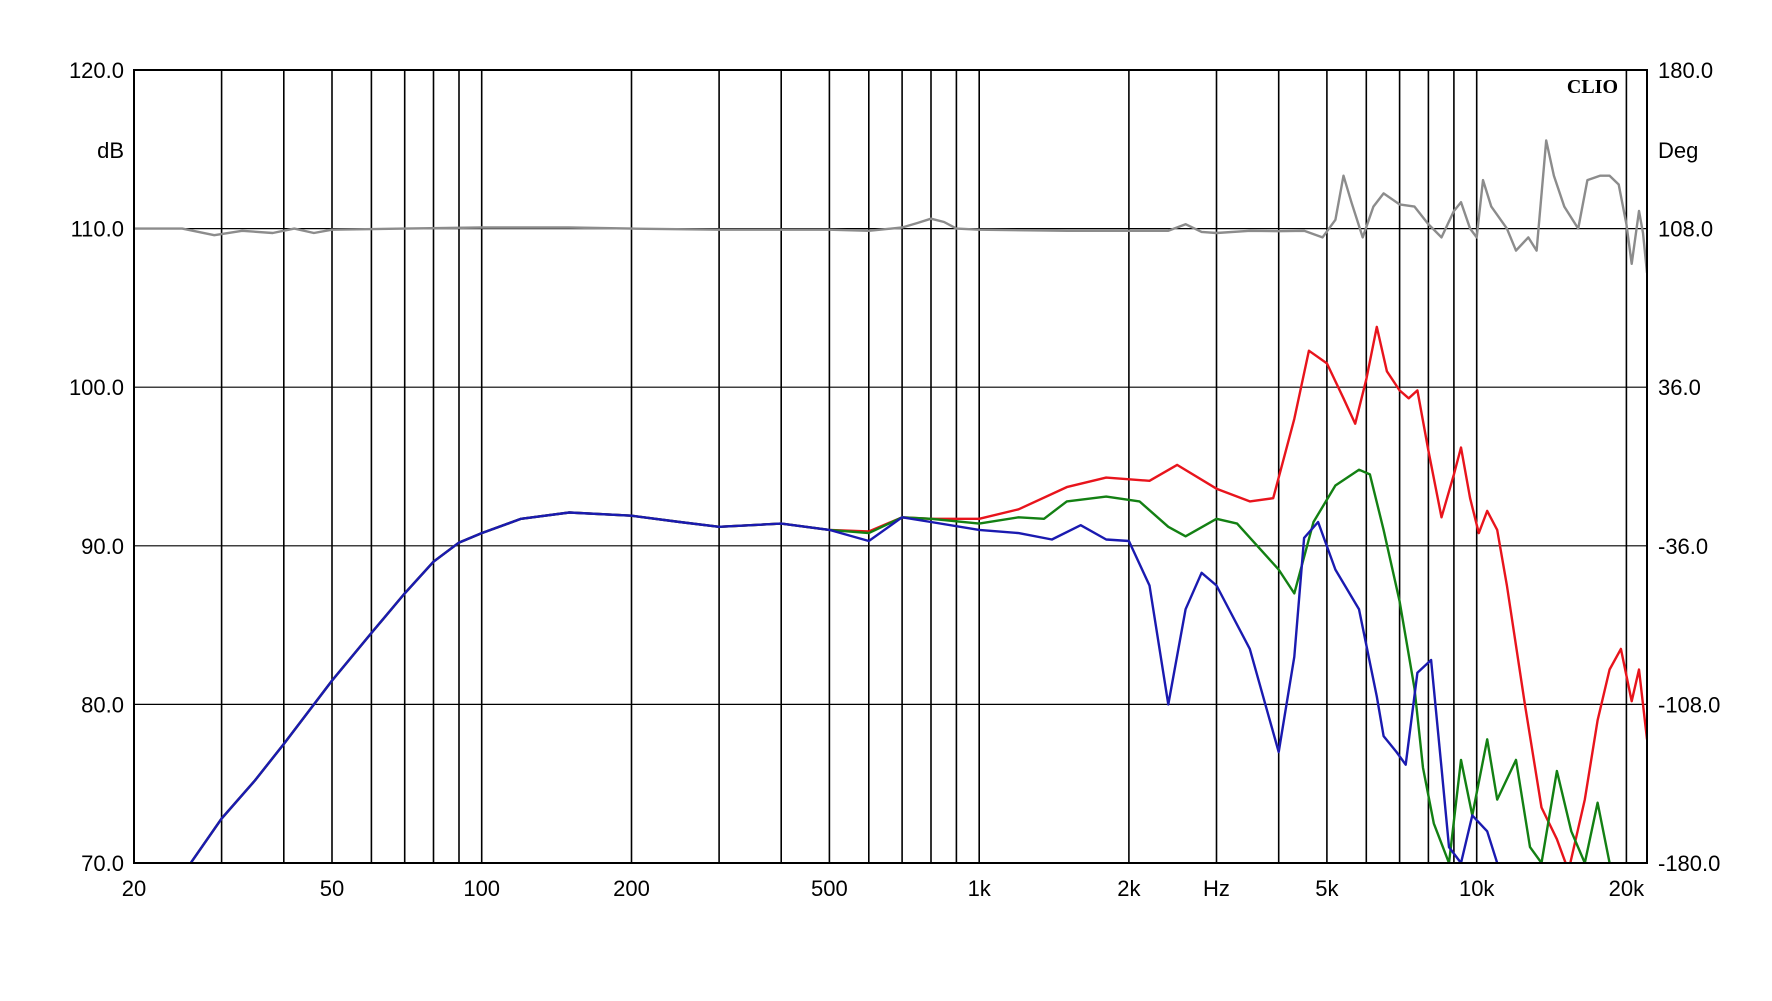 This screenshot has height=1001, width=1772. I want to click on y-right-tick-label: 36.0, so click(1679, 387).